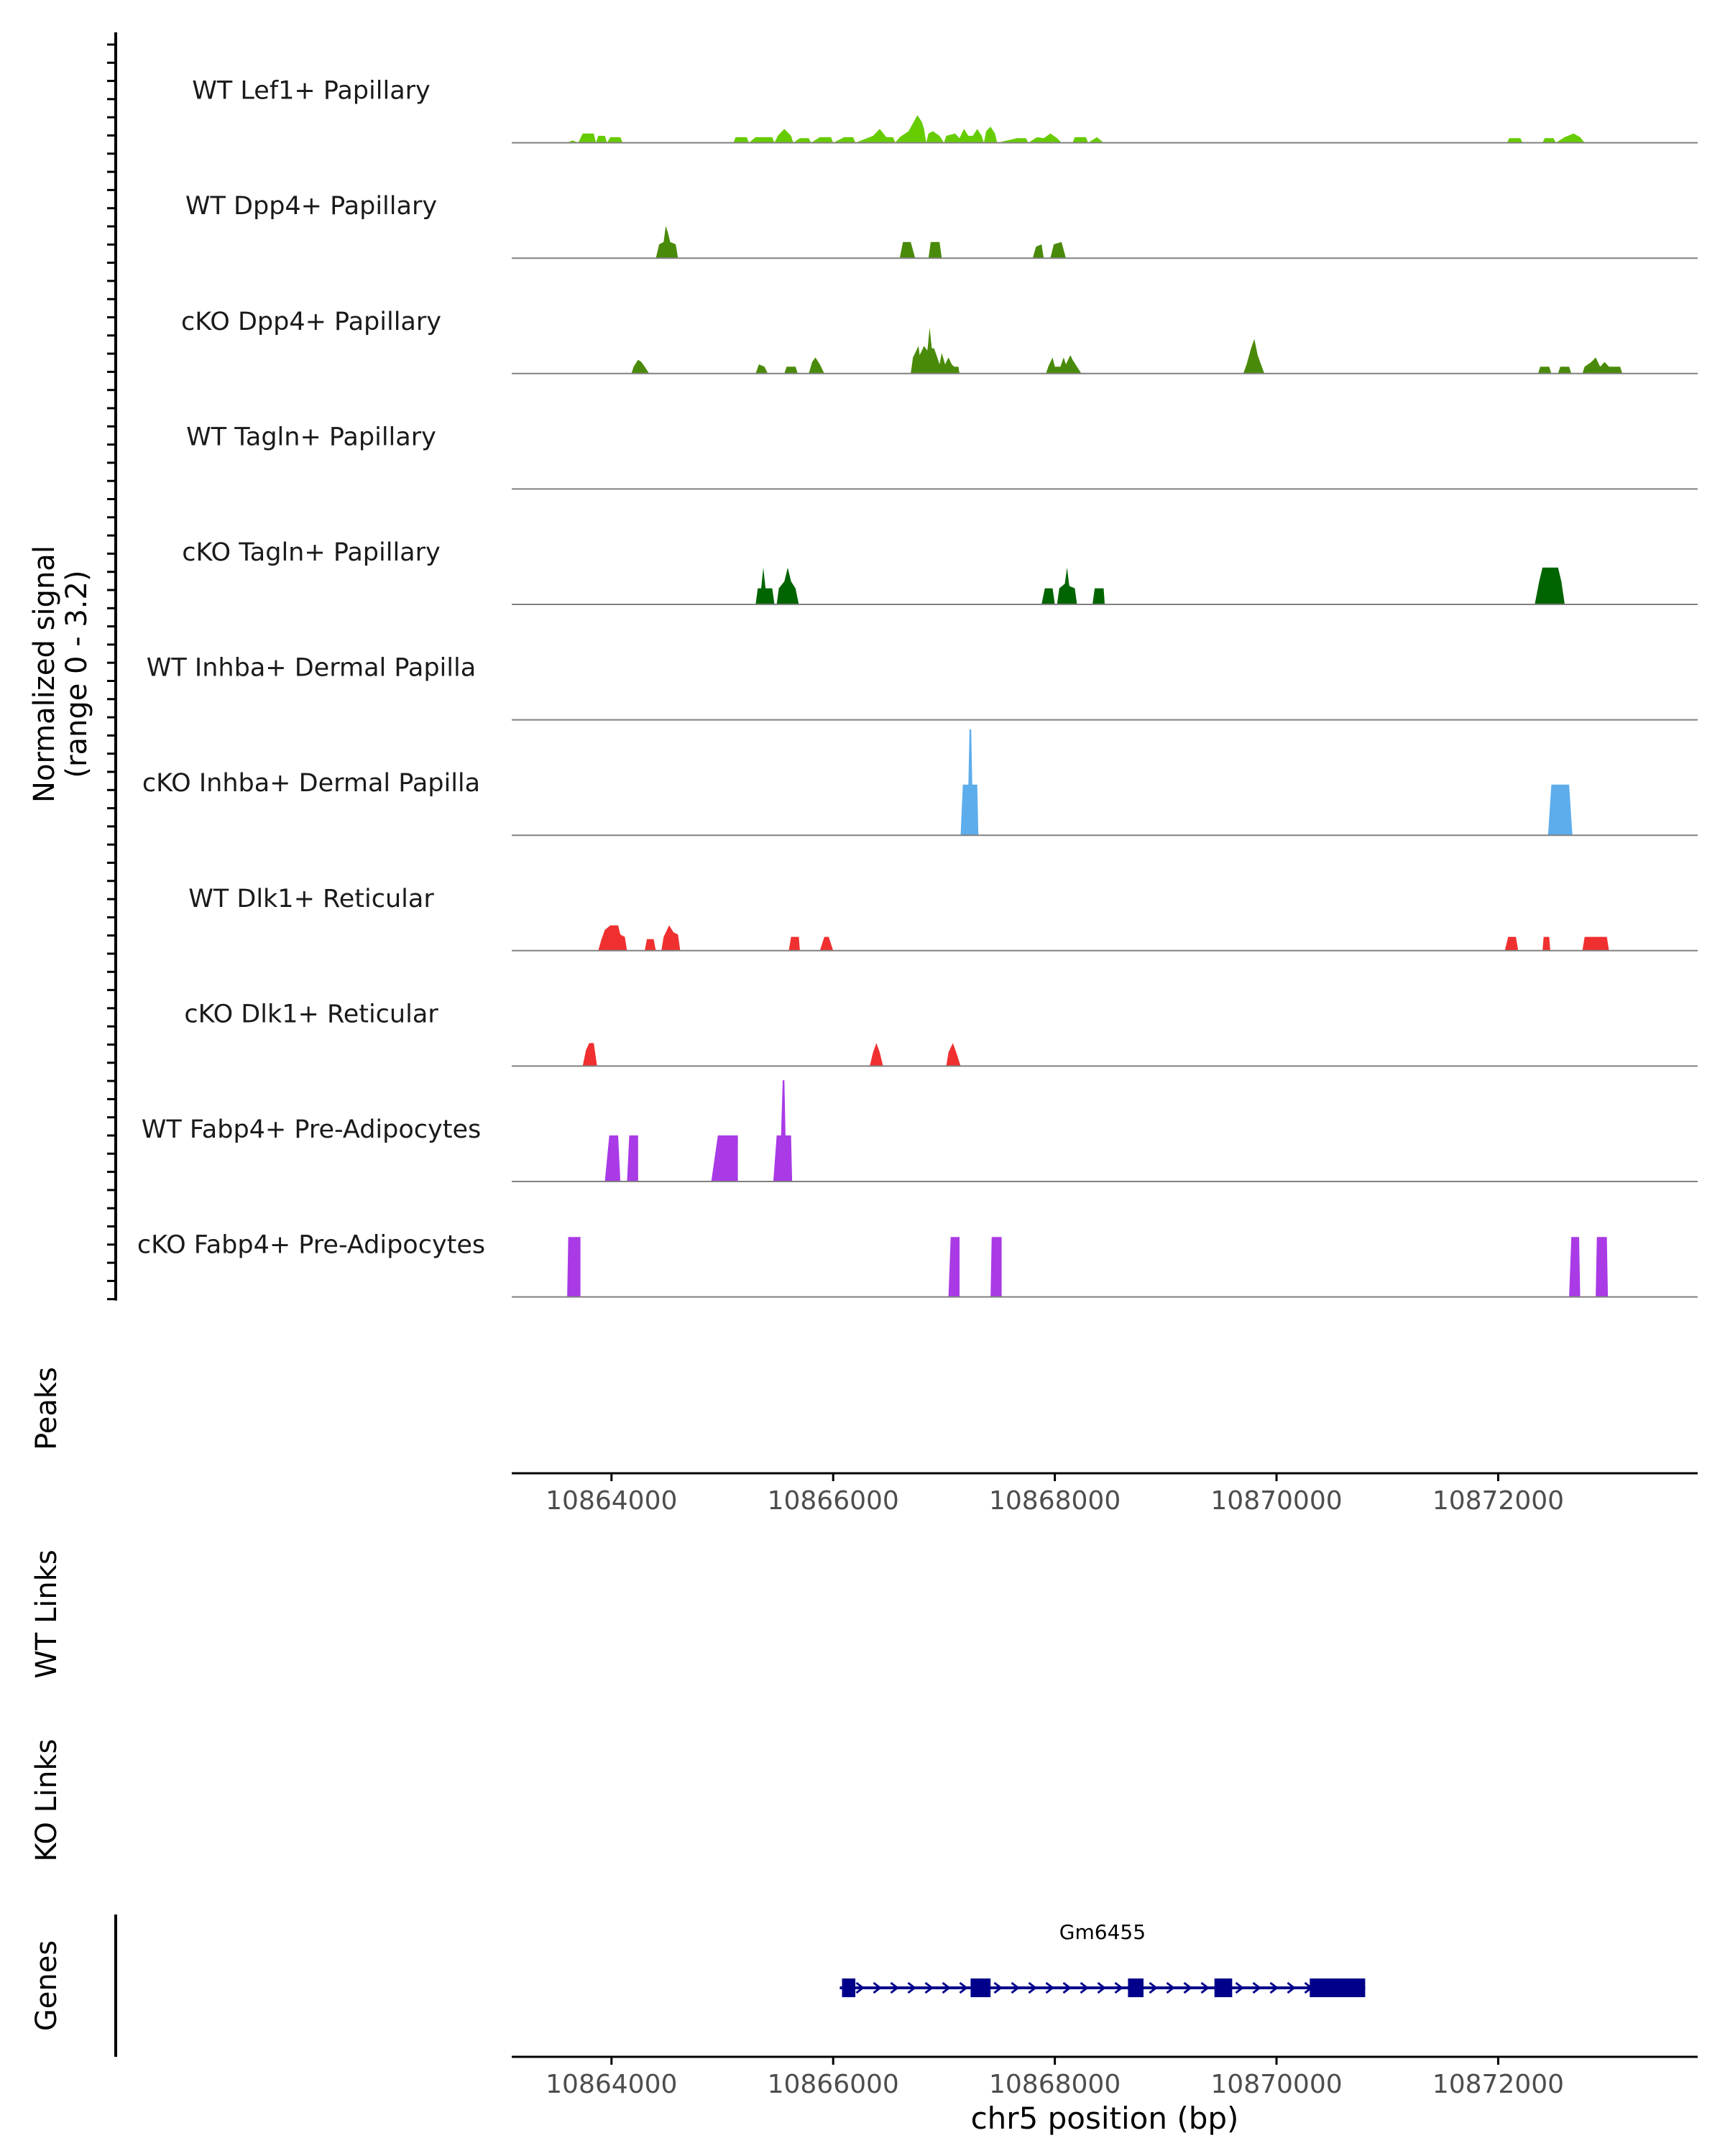 The height and width of the screenshot is (2156, 1725). Describe the element at coordinates (1276, 2084) in the screenshot. I see `genes-x-tick-label: 10870000` at that location.